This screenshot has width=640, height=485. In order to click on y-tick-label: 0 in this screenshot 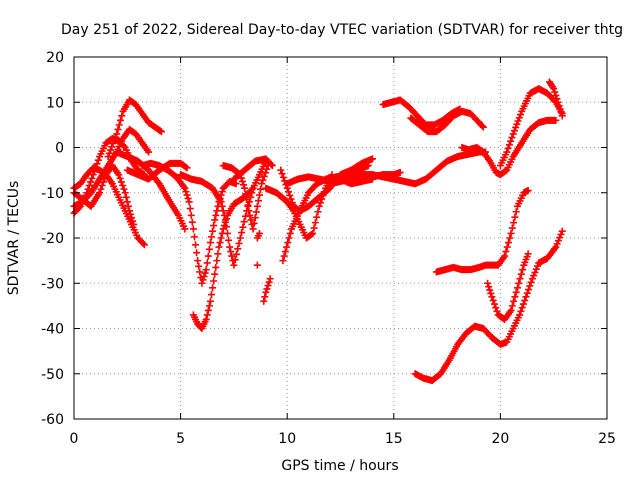, I will do `click(59, 149)`.